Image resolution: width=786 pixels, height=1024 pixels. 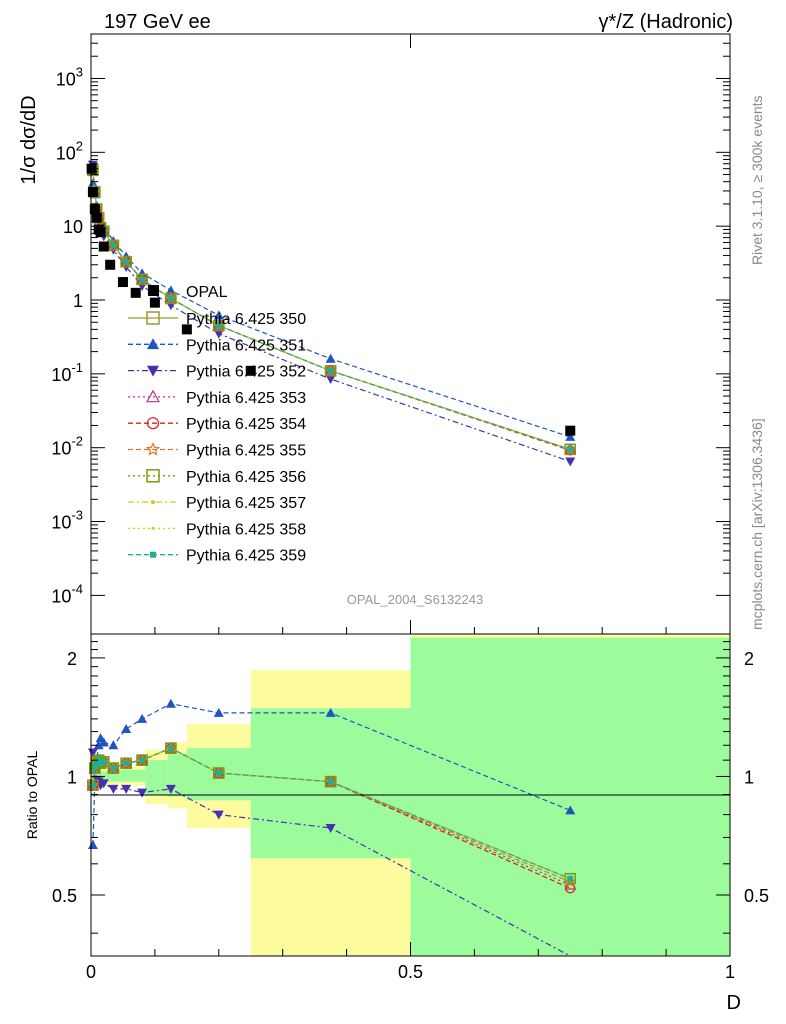 What do you see at coordinates (749, 777) in the screenshot?
I see `y-tick-label-bottom-right-1: 1` at bounding box center [749, 777].